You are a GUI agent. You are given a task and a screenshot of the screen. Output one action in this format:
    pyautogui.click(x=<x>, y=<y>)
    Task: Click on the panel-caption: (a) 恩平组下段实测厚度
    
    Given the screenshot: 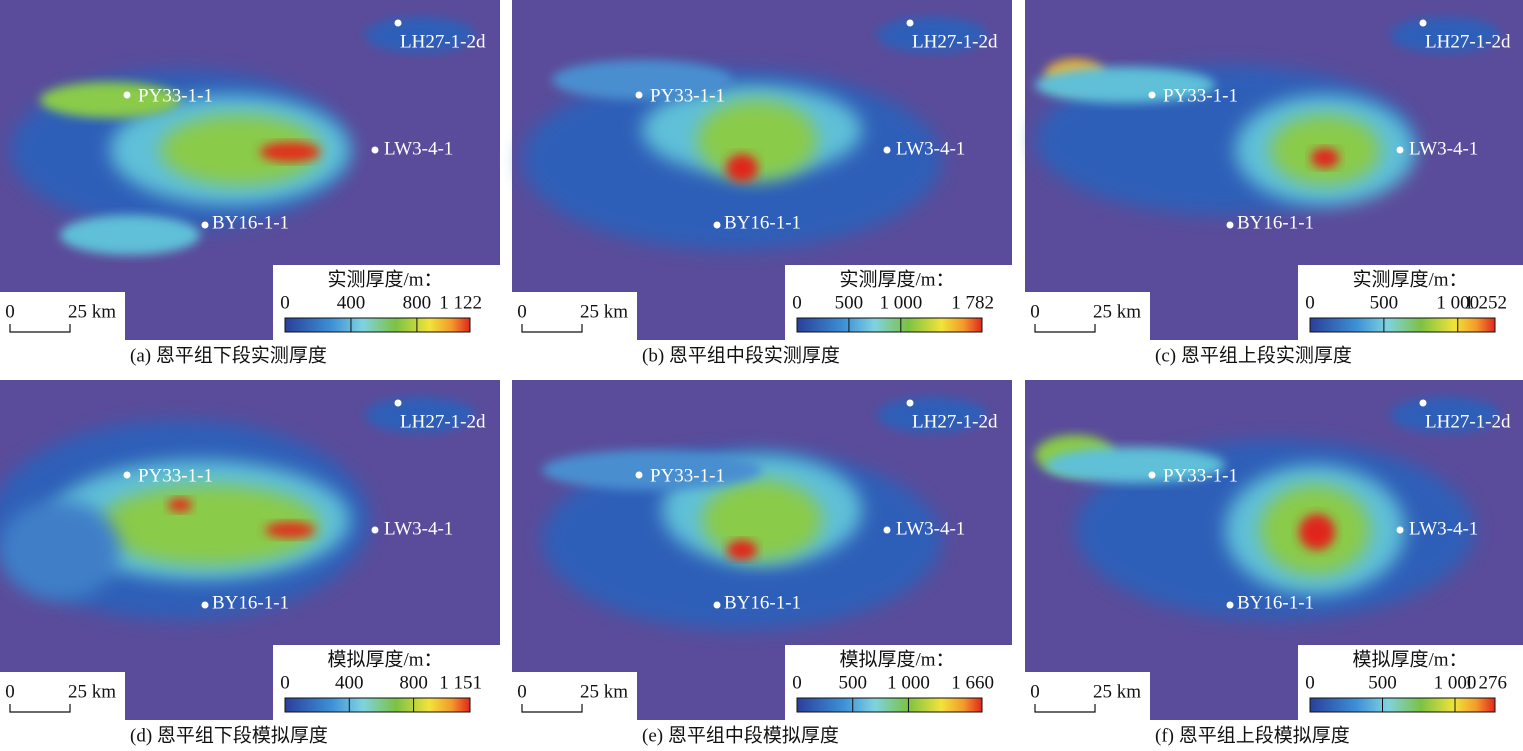 What is the action you would take?
    pyautogui.click(x=228, y=355)
    